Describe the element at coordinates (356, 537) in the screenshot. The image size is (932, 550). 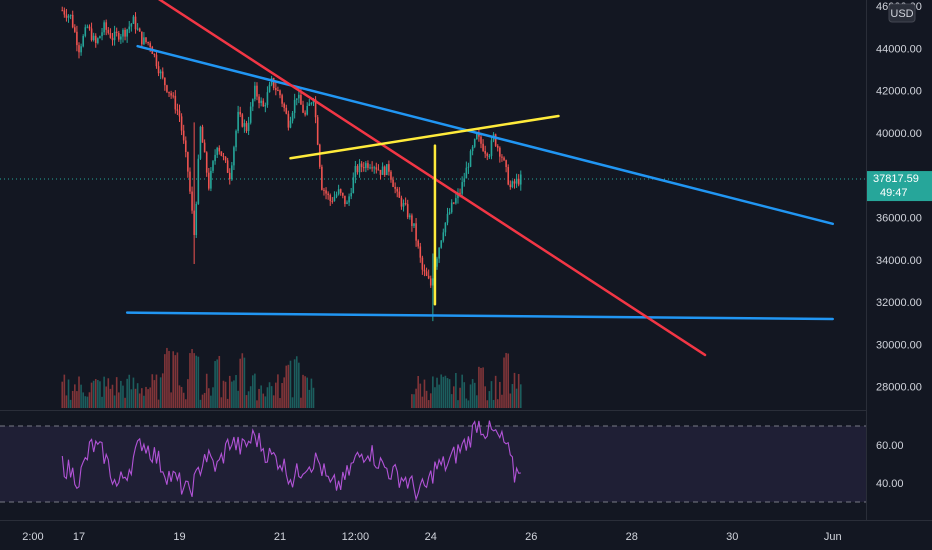
I see `time-tick-label: 12:00` at that location.